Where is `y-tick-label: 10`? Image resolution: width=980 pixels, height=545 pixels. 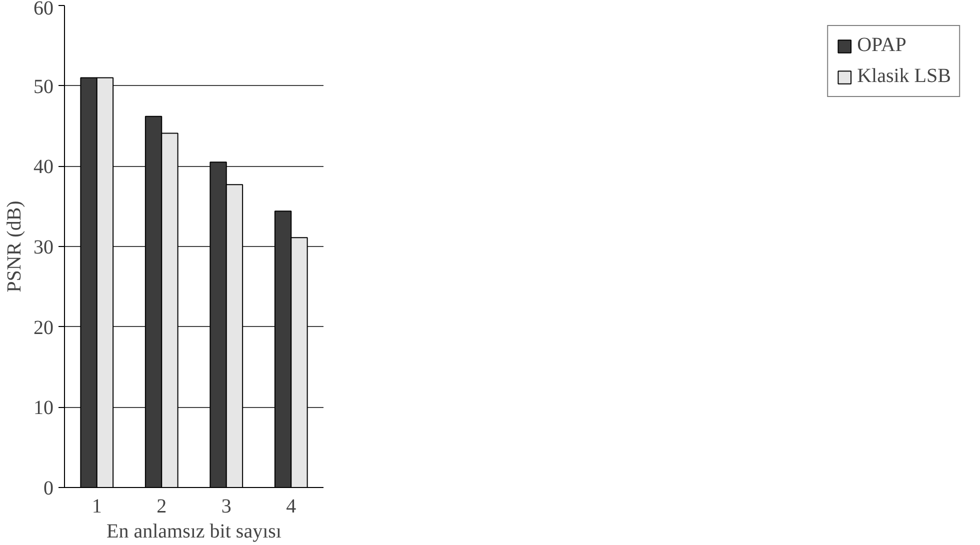 y-tick-label: 10 is located at coordinates (44, 408).